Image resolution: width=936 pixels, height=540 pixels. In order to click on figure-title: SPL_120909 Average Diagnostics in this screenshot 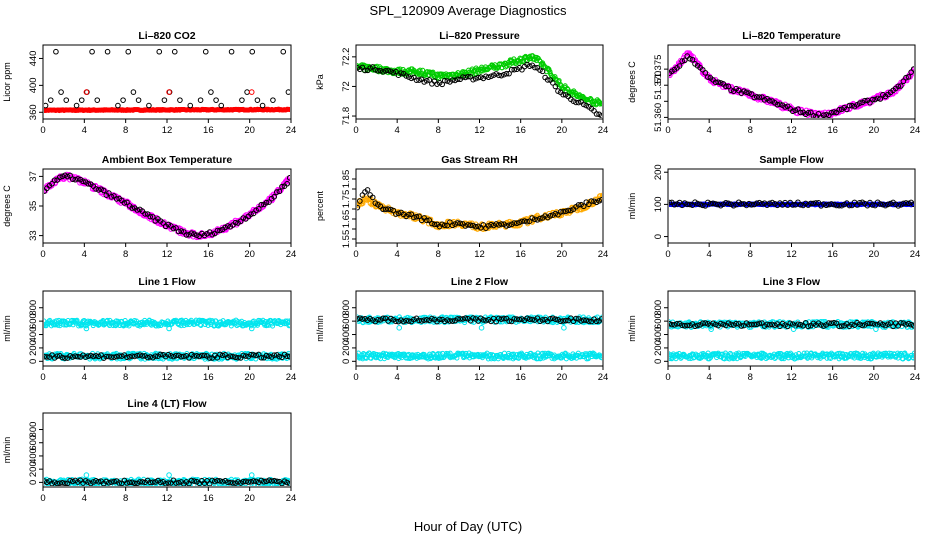, I will do `click(468, 10)`.